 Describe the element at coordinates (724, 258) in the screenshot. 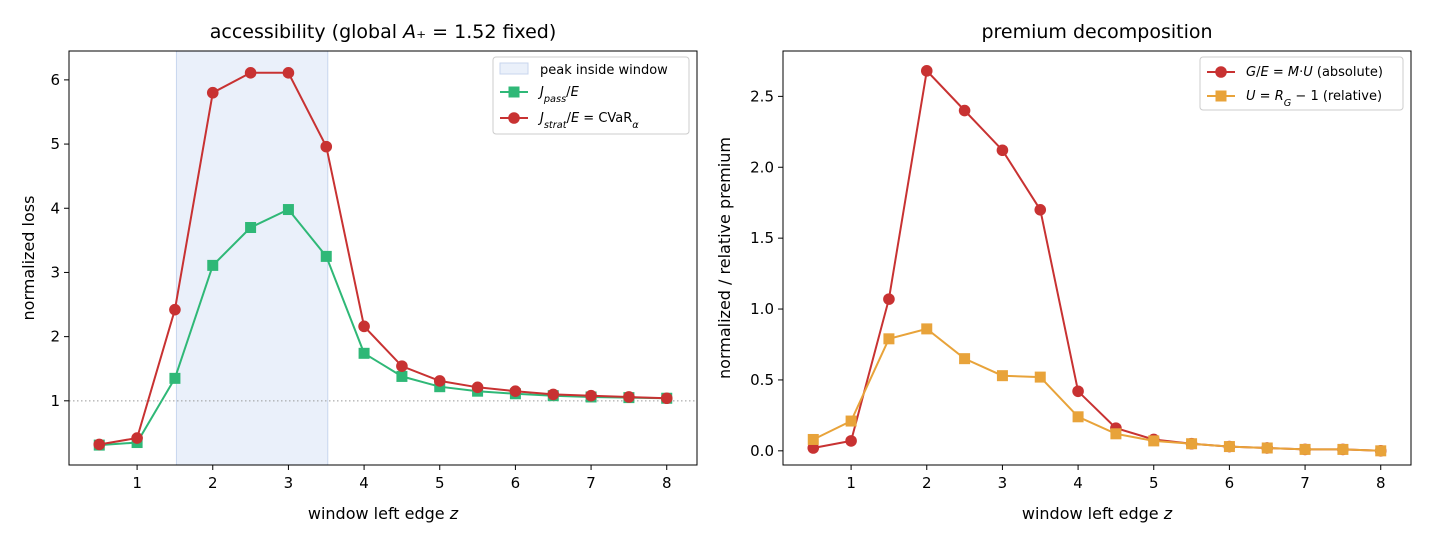

I see `y-axis-label: normalized / relative premium` at that location.